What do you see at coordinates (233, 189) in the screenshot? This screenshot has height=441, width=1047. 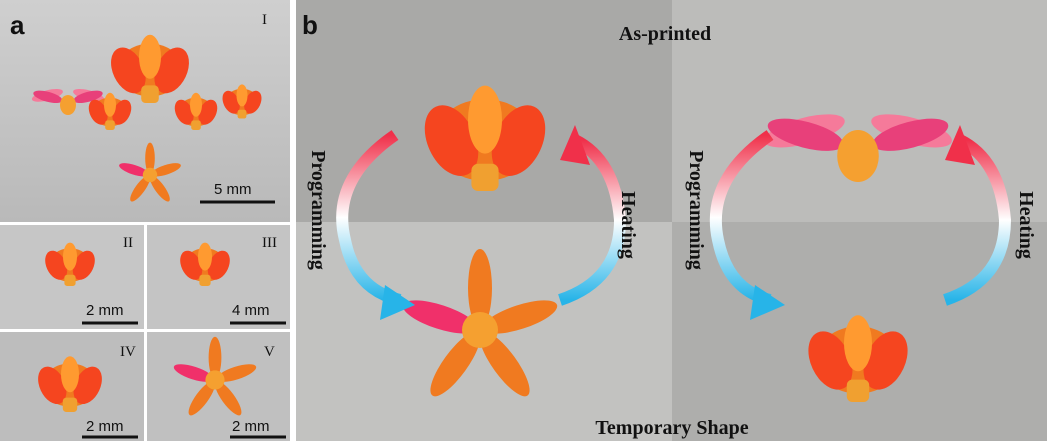 I see `scale-label: 5 mm` at bounding box center [233, 189].